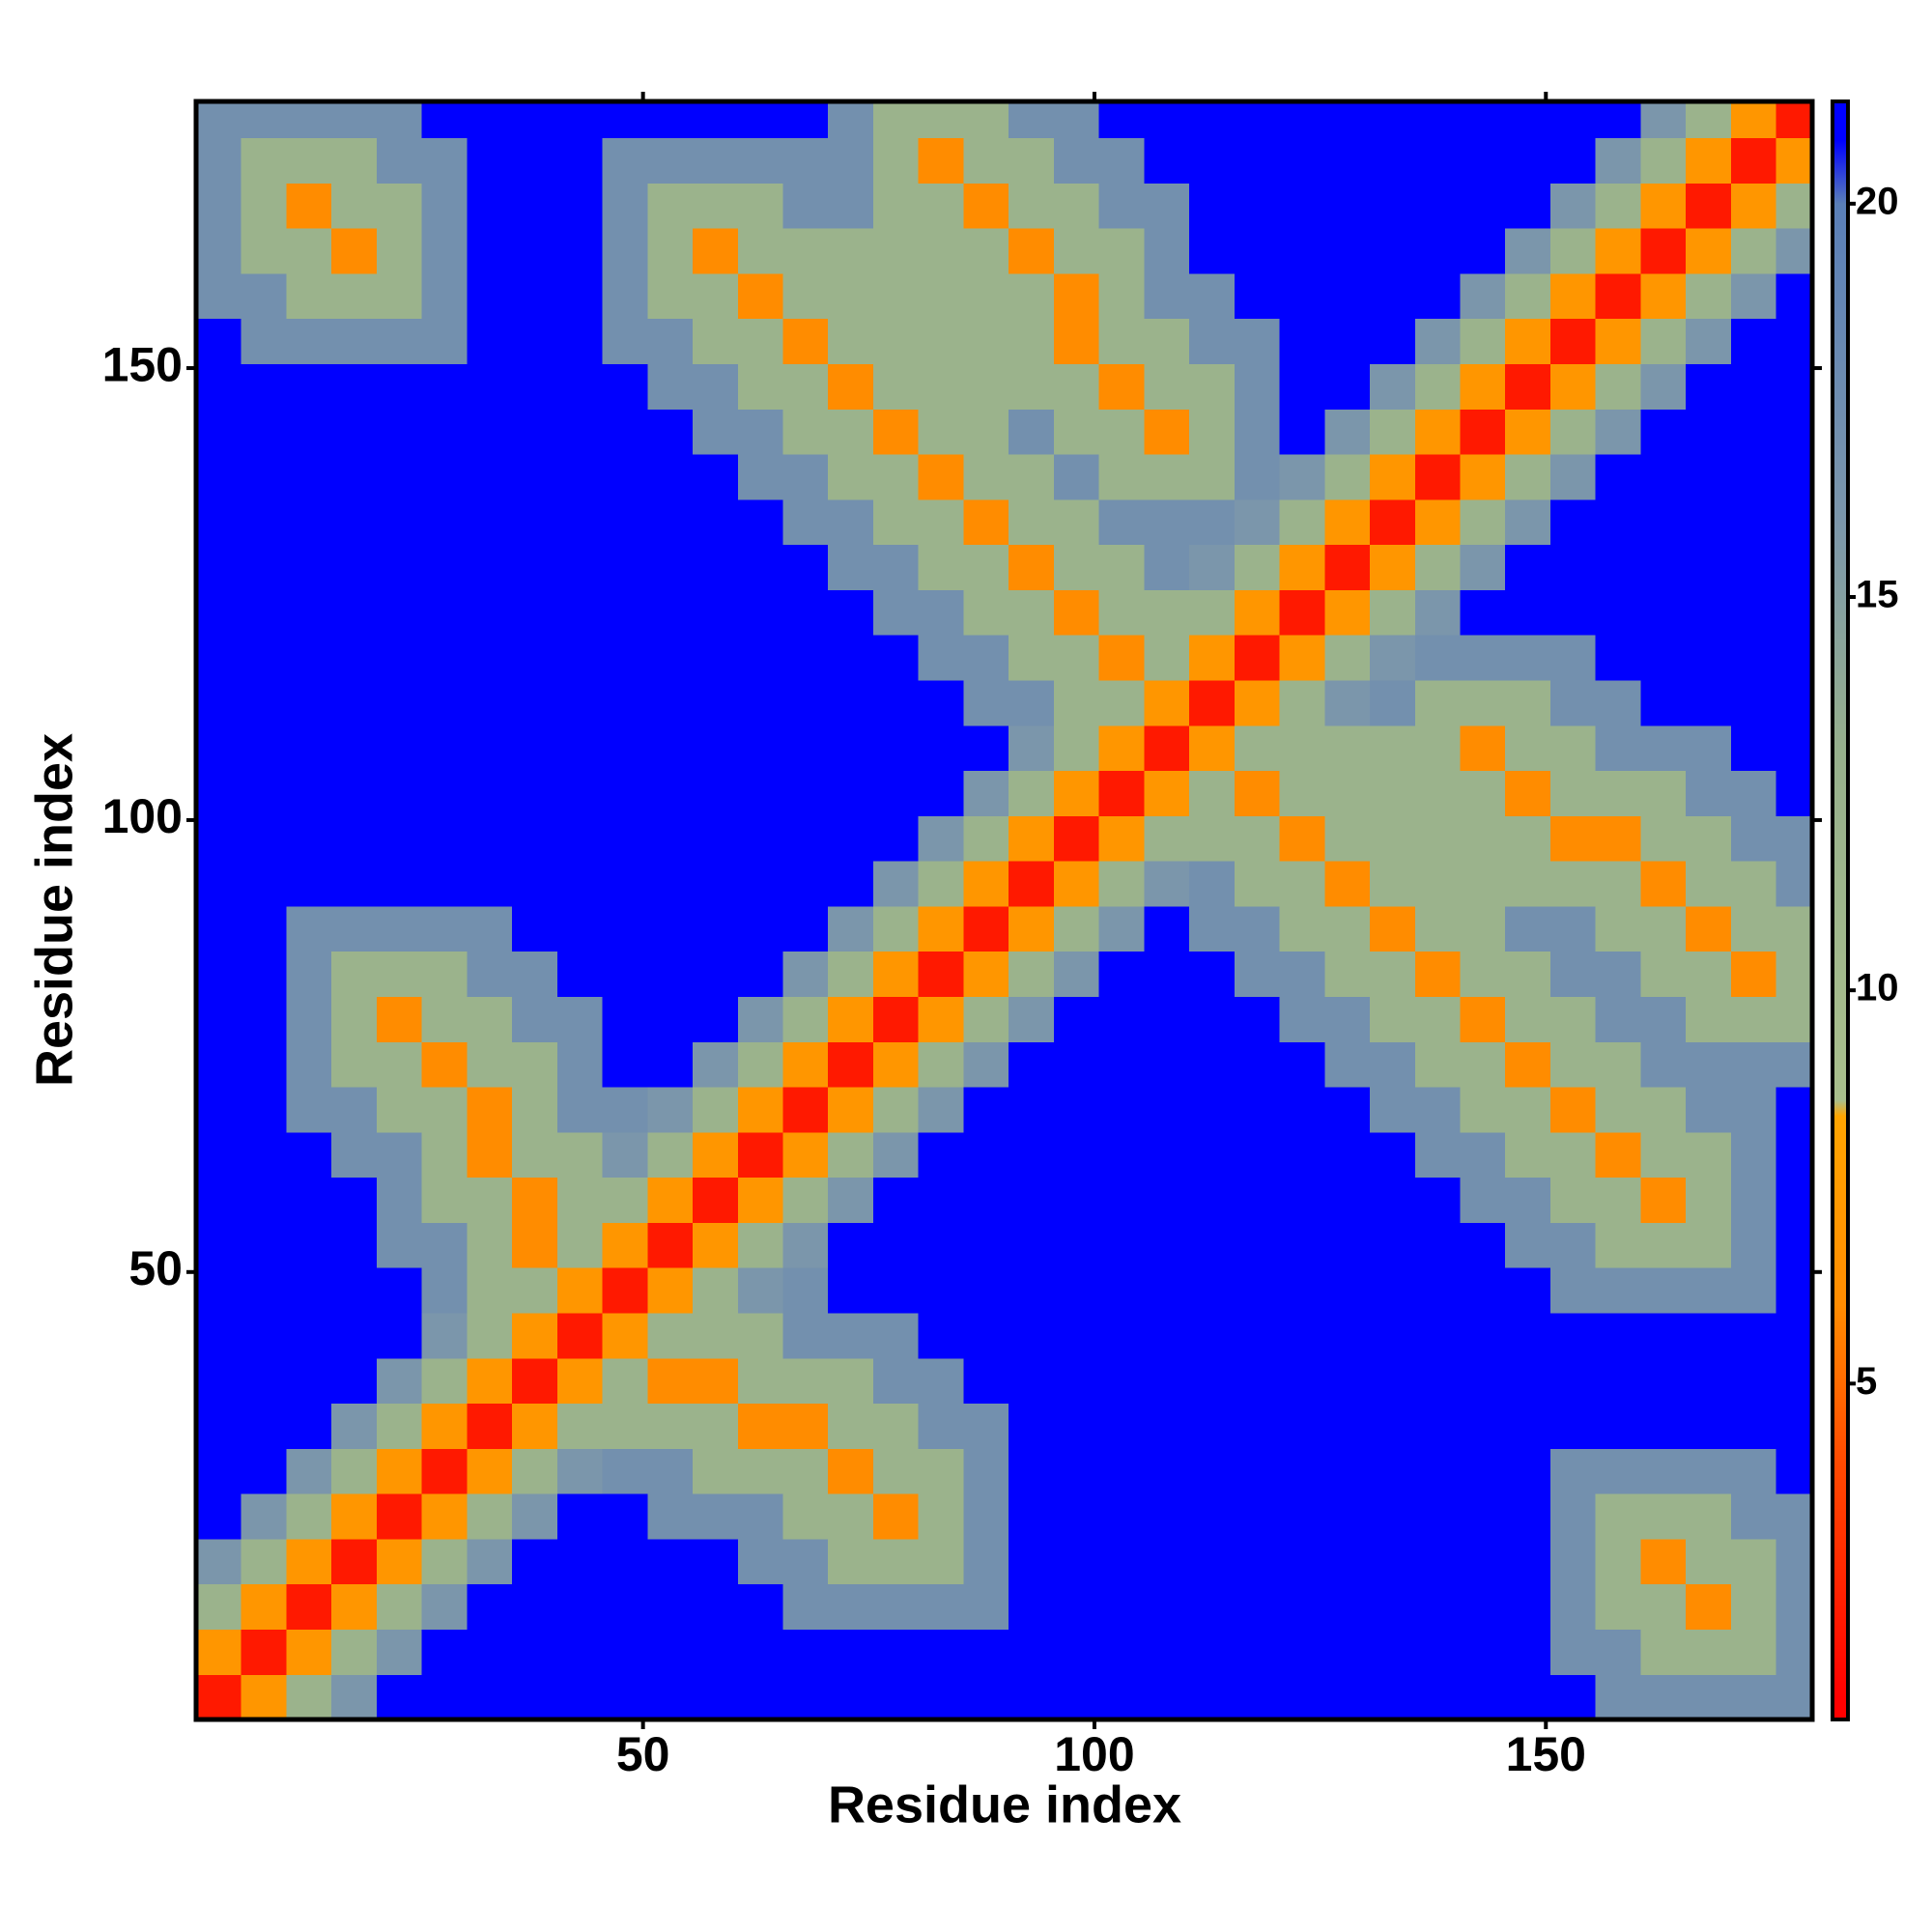  What do you see at coordinates (1866, 1381) in the screenshot?
I see `colorbar-tick-label: 5` at bounding box center [1866, 1381].